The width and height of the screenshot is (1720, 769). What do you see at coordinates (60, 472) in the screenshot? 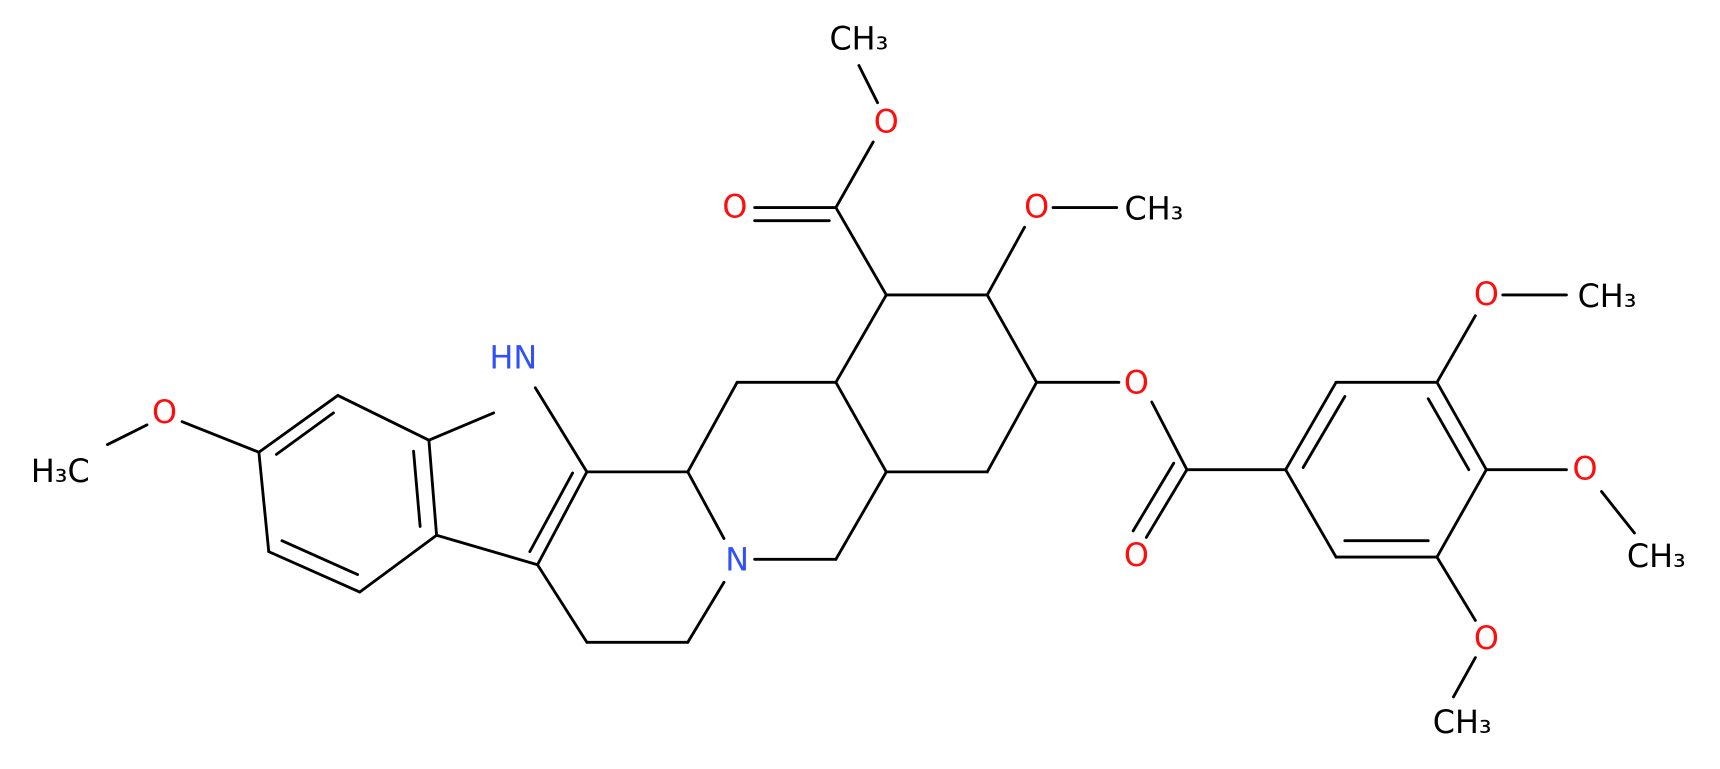
I see `atom-label: H₃C` at bounding box center [60, 472].